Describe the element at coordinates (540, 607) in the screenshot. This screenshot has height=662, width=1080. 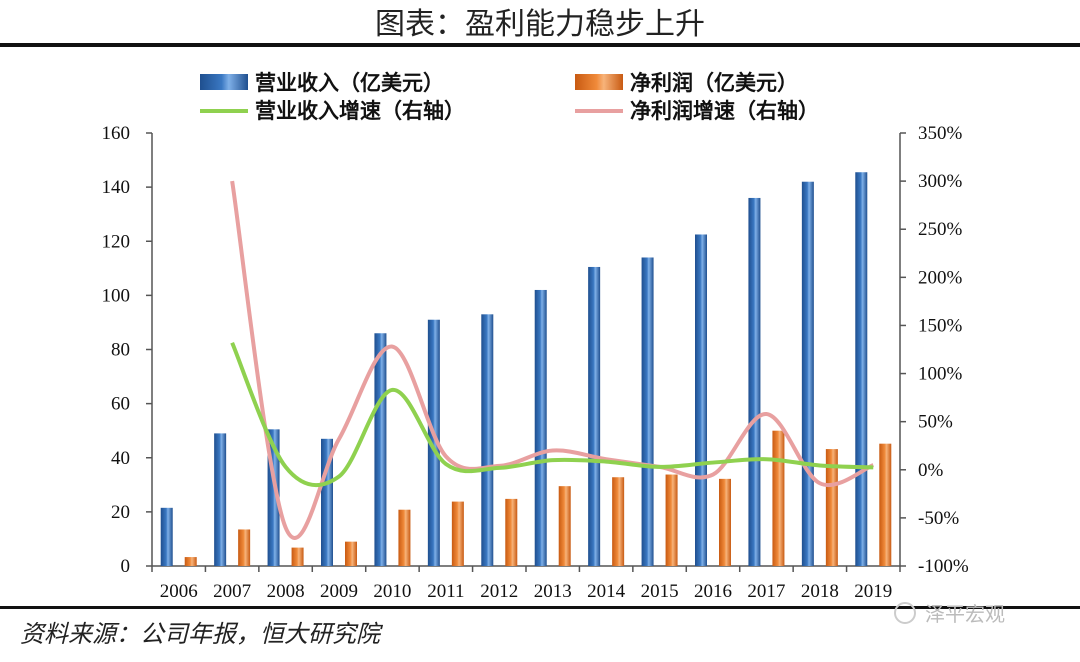
I see `footer-rule` at that location.